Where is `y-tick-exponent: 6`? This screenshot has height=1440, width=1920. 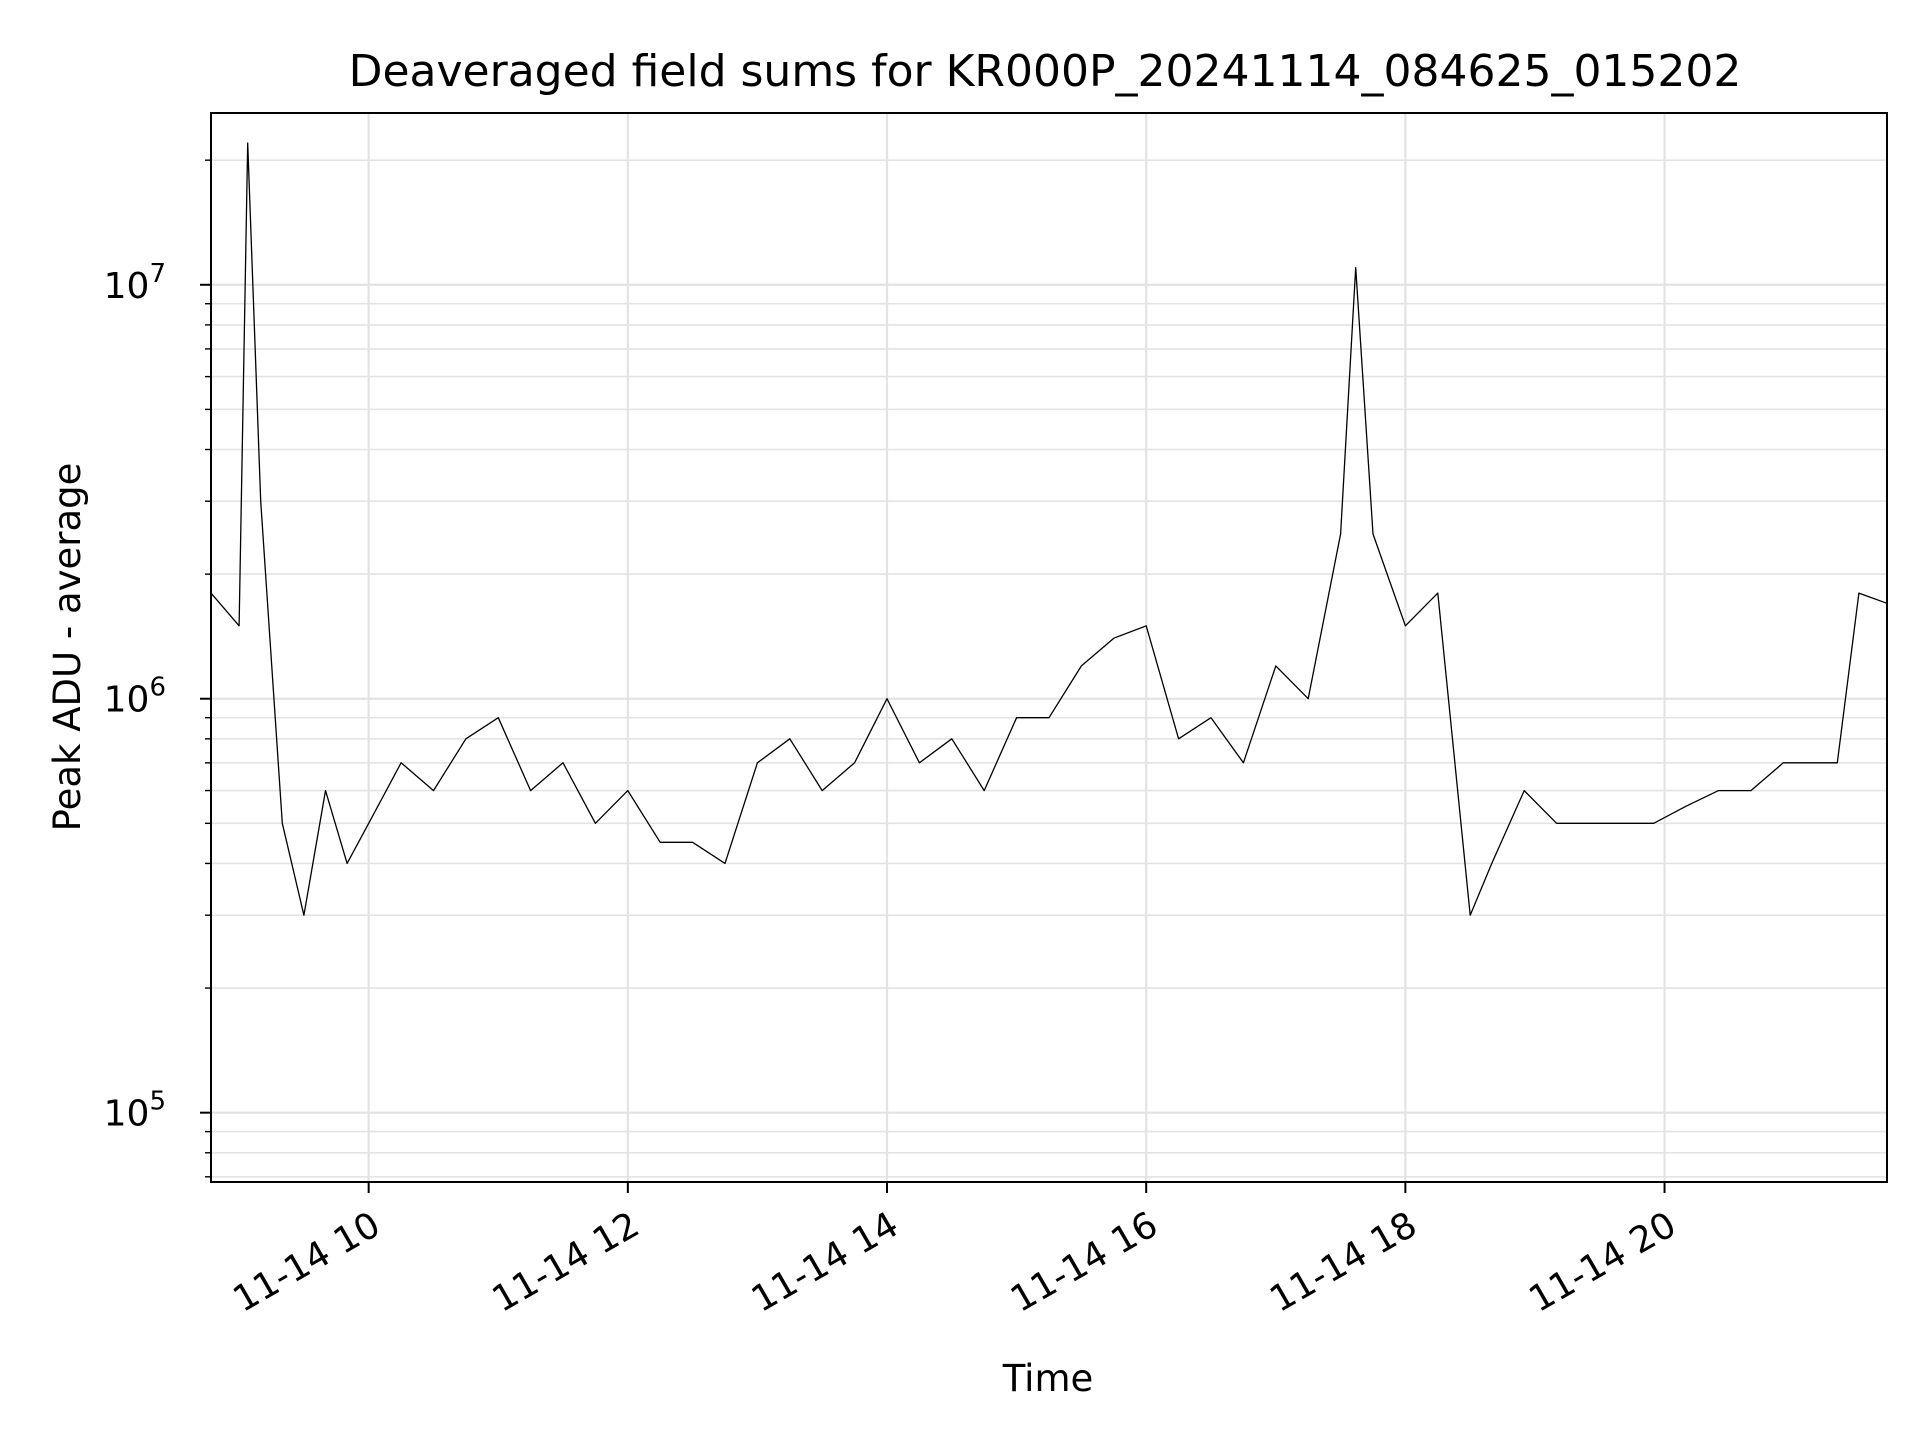
y-tick-exponent: 6 is located at coordinates (157, 688).